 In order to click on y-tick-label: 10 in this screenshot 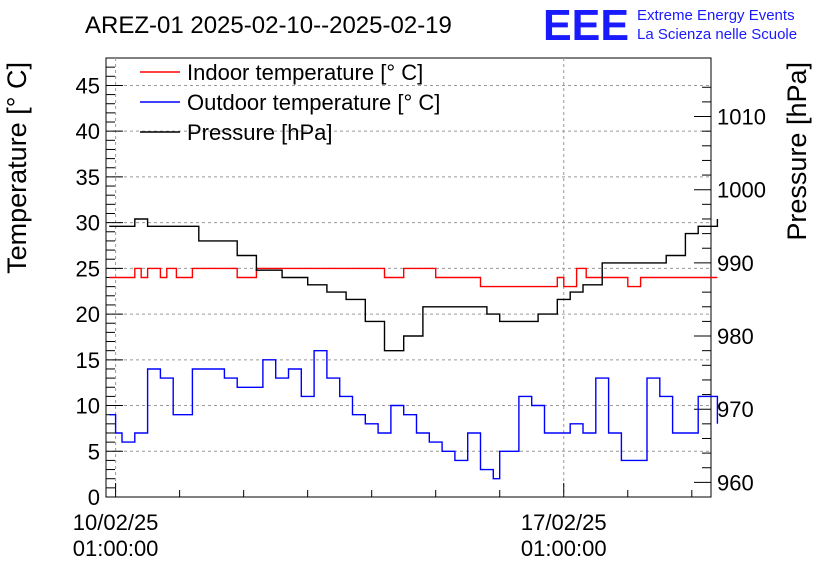, I will do `click(88, 406)`.